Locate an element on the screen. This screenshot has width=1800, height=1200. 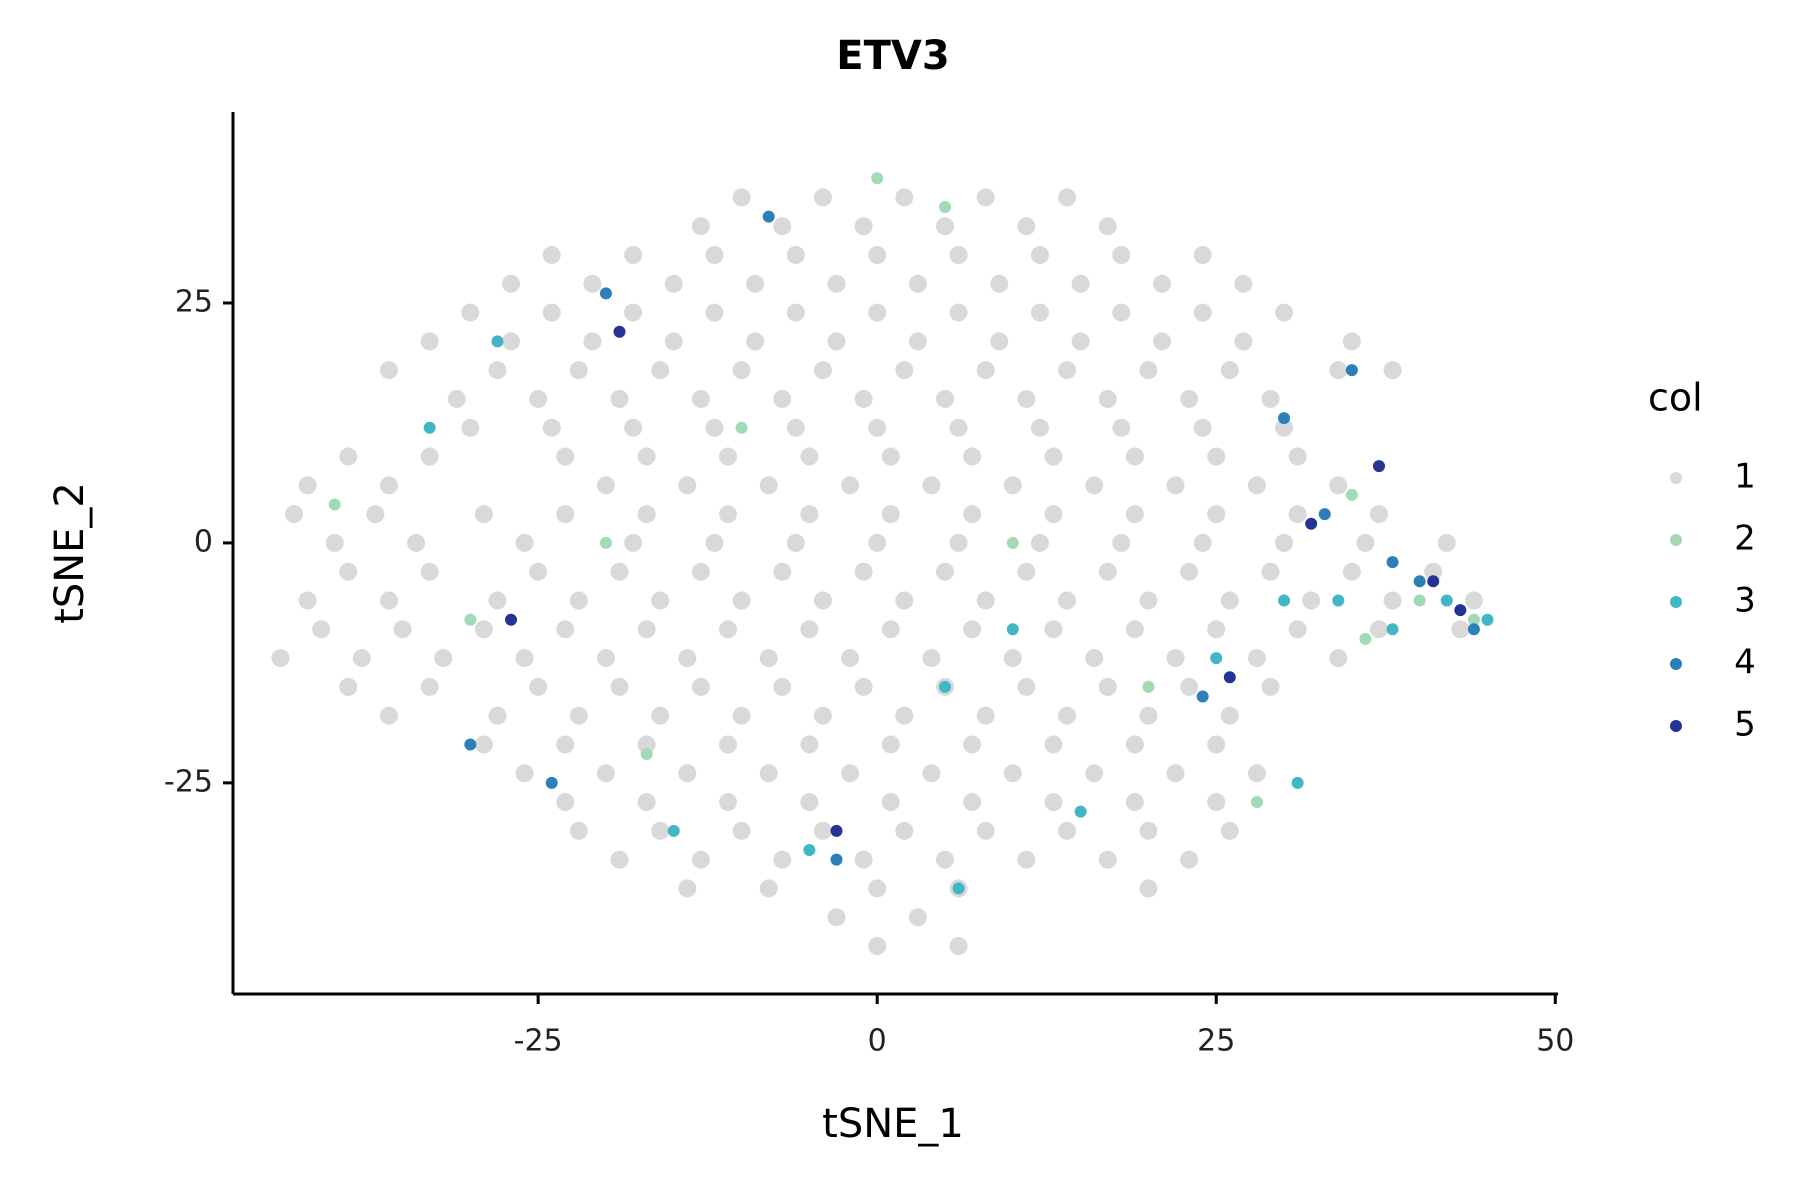
x-tick-label: 0 is located at coordinates (877, 1041).